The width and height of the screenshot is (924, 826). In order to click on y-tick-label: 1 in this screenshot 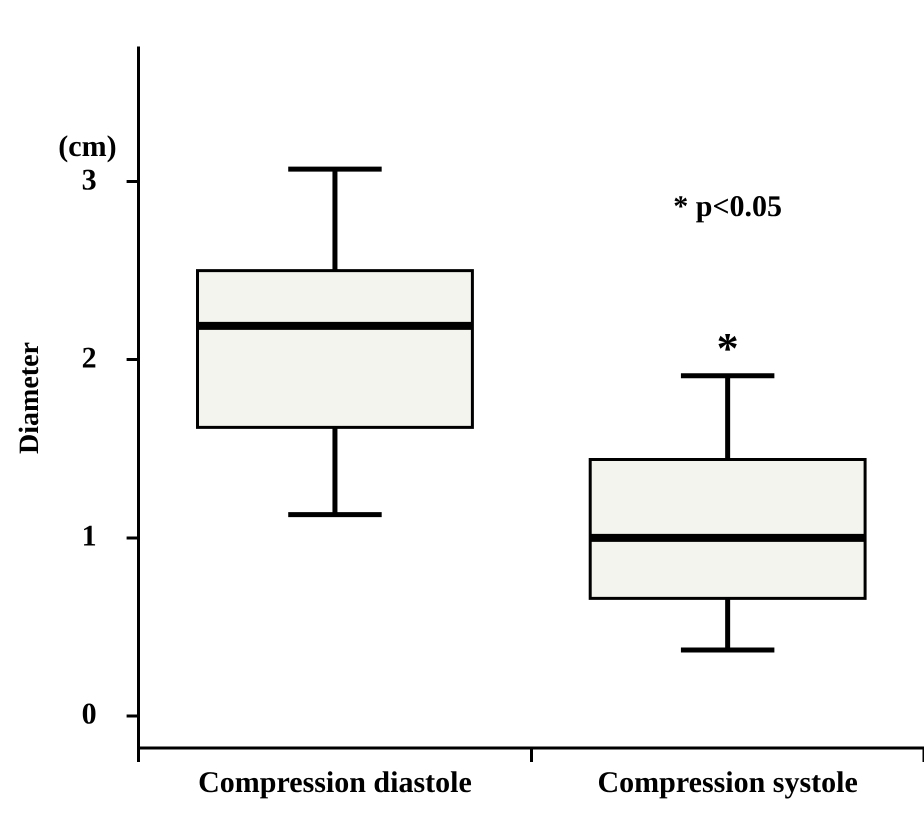, I will do `click(89, 536)`.